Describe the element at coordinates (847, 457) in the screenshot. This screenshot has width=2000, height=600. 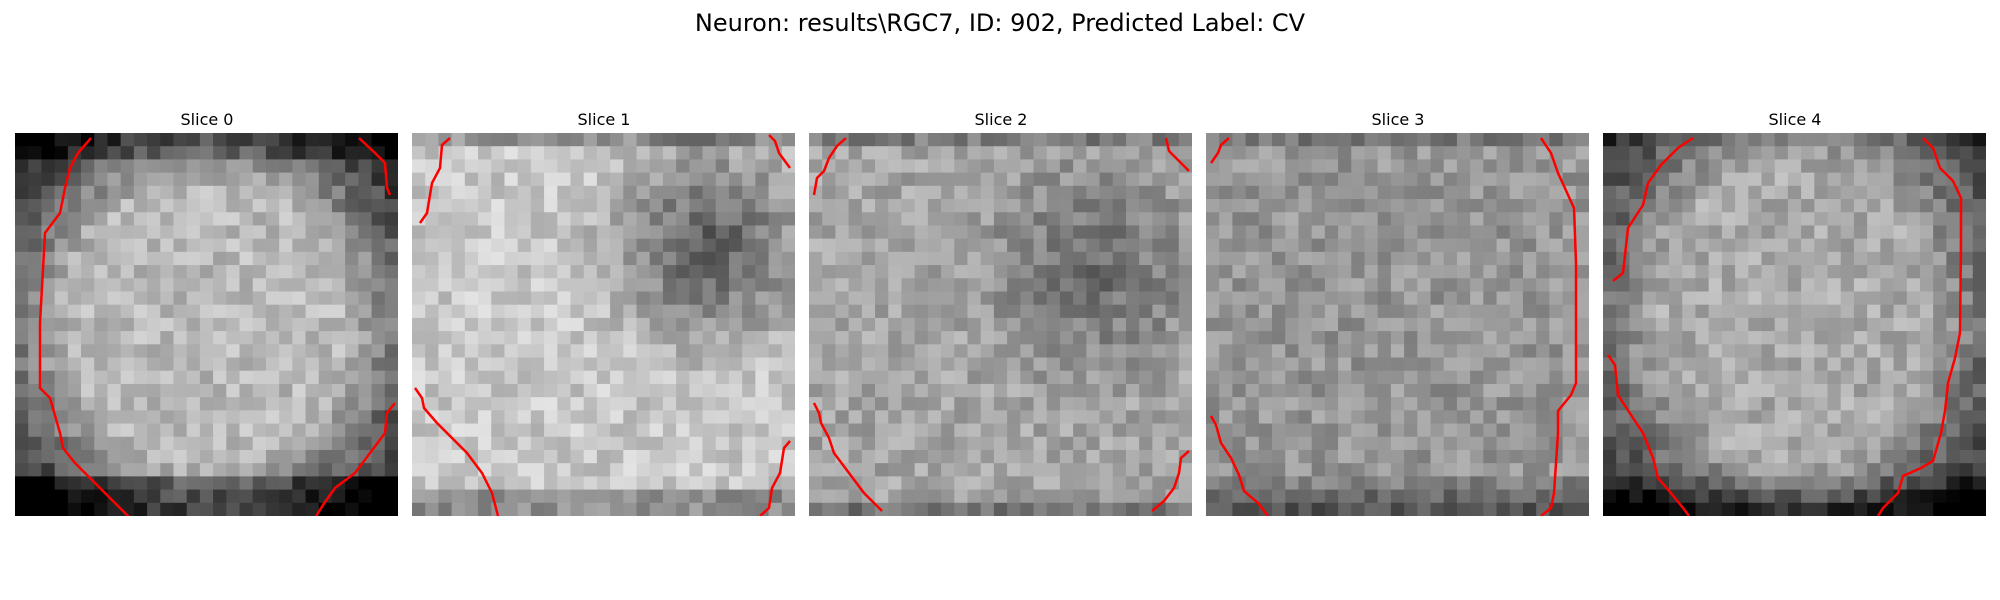
I see `slice-2-contour-bottom-left` at that location.